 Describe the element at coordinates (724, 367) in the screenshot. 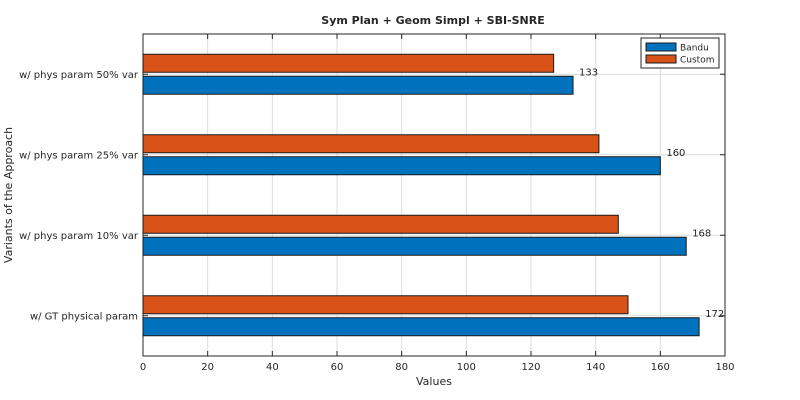

I see `x-tick-label: 180` at that location.